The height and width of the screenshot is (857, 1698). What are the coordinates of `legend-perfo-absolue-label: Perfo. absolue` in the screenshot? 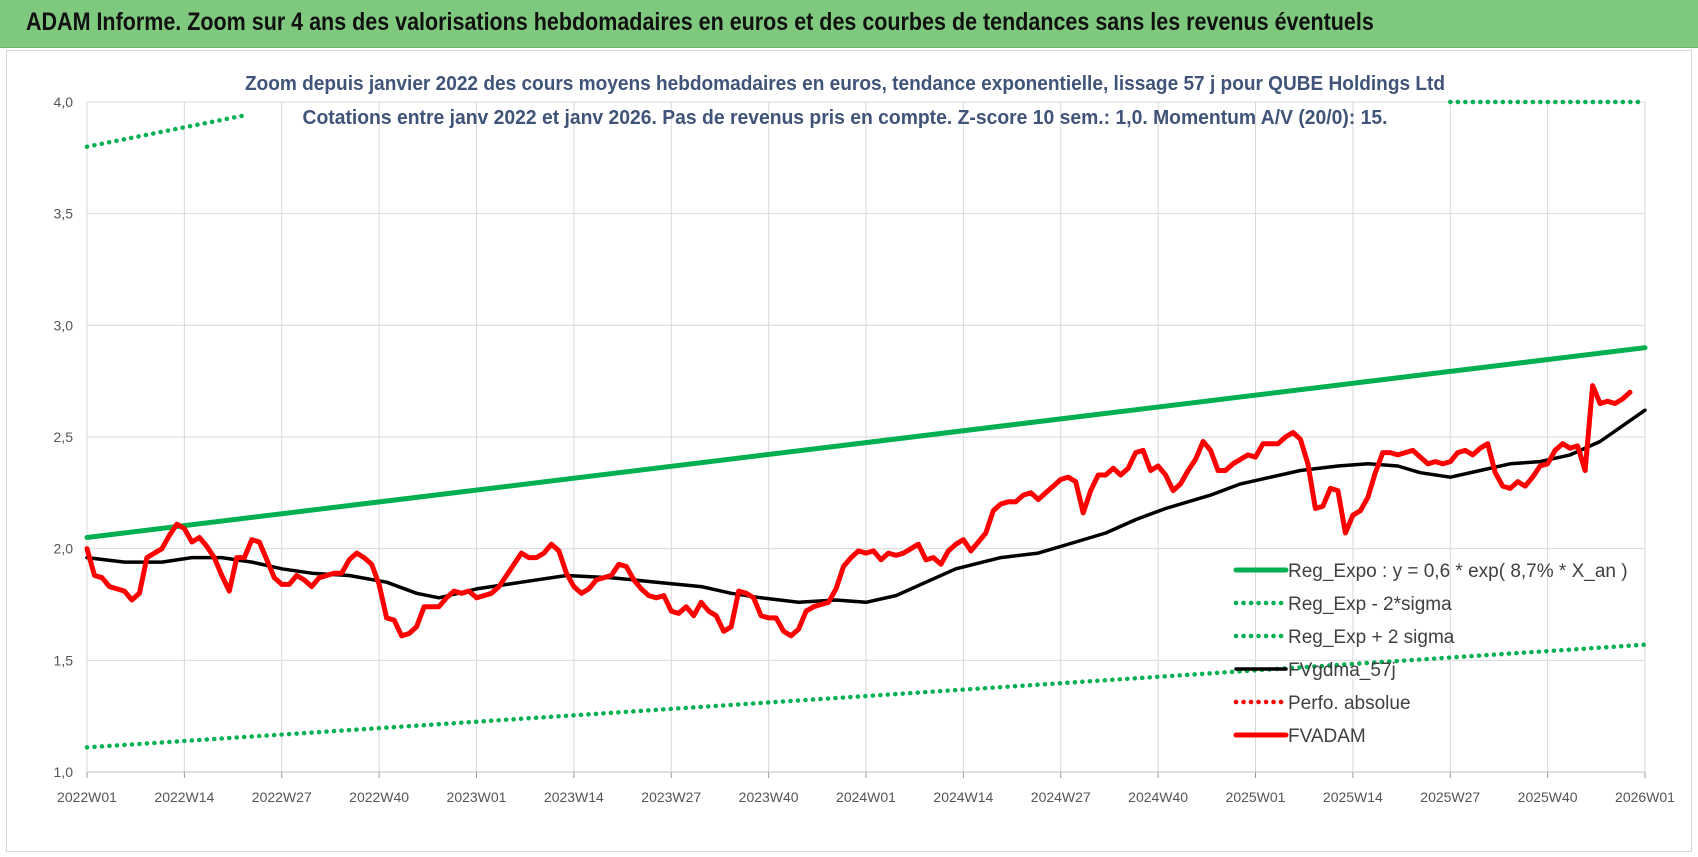 It's located at (1349, 703).